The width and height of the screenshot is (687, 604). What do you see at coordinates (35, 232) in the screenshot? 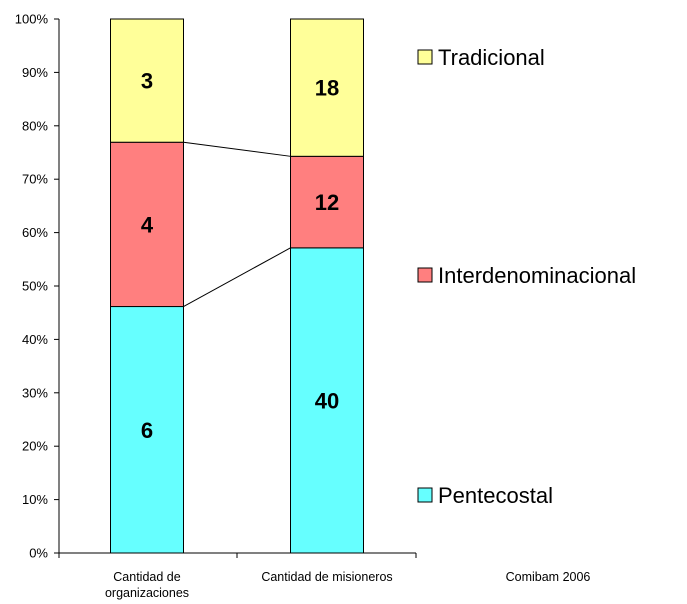
I see `y-tick-label: 60%` at bounding box center [35, 232].